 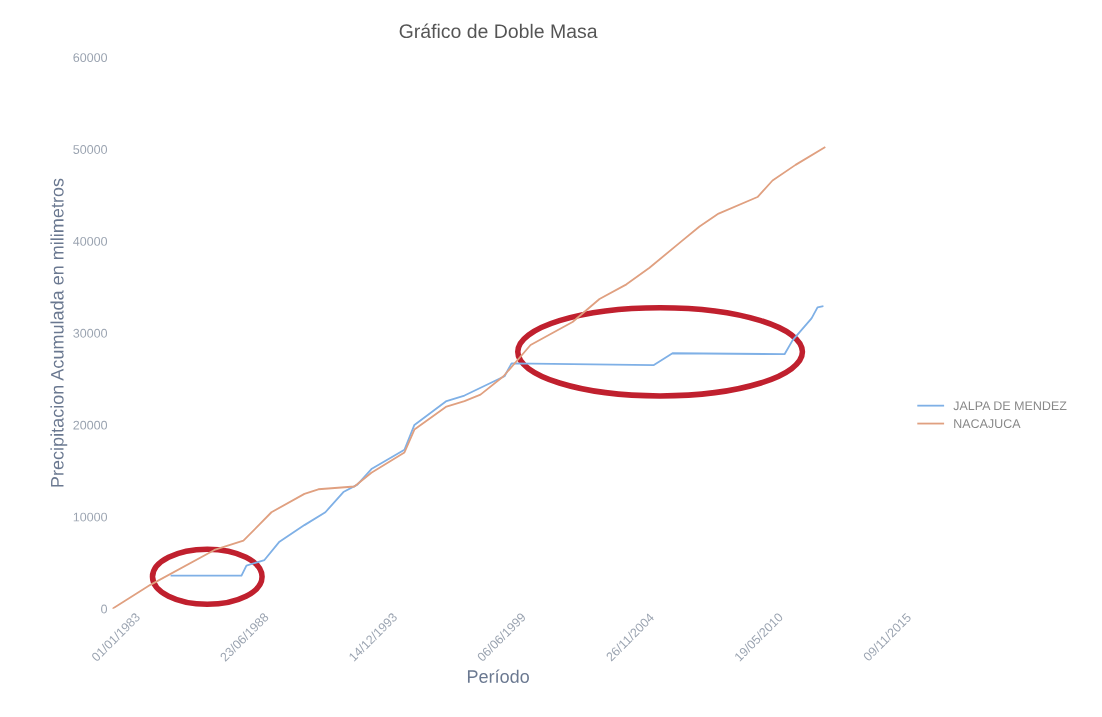 What do you see at coordinates (90, 517) in the screenshot?
I see `y-tick-label: 10000` at bounding box center [90, 517].